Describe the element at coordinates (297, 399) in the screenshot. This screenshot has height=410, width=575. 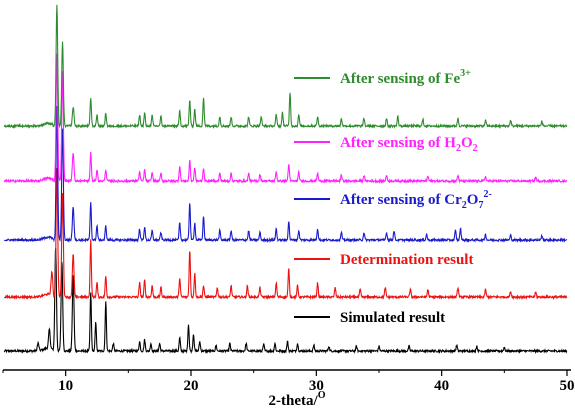
I see `x-axis-title: 2-theta/O` at that location.